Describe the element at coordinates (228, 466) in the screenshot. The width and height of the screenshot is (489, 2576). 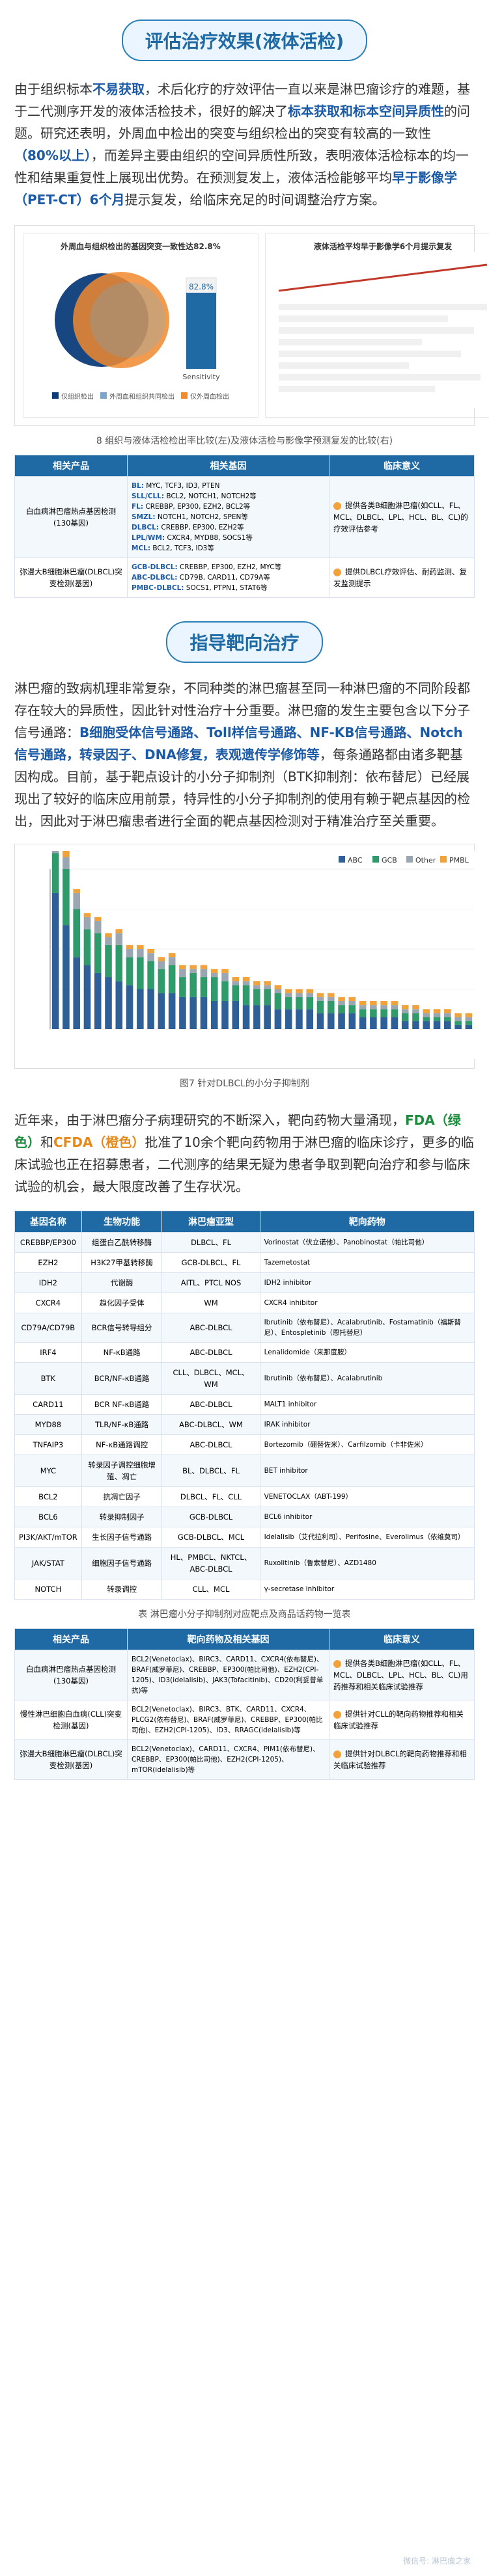
I see `table1-header-genes: 相关基因` at that location.